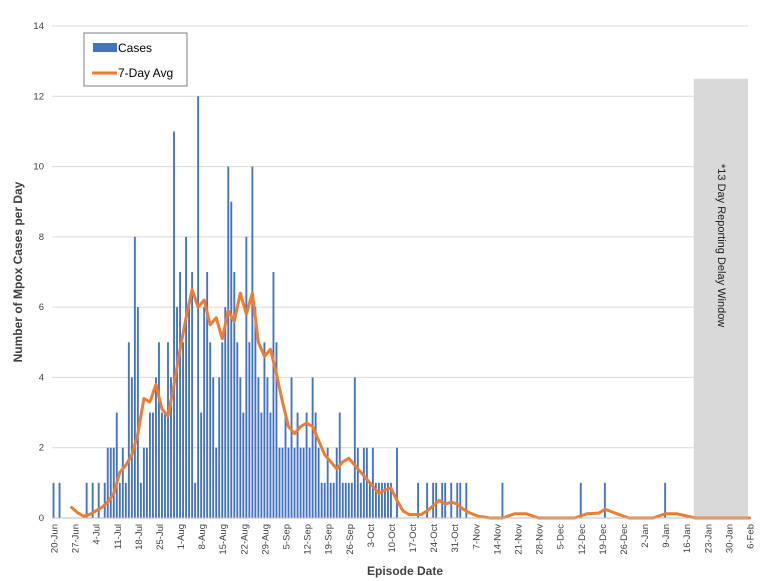 The width and height of the screenshot is (761, 581). What do you see at coordinates (455, 538) in the screenshot?
I see `x-tick-label: 31-Oct` at bounding box center [455, 538].